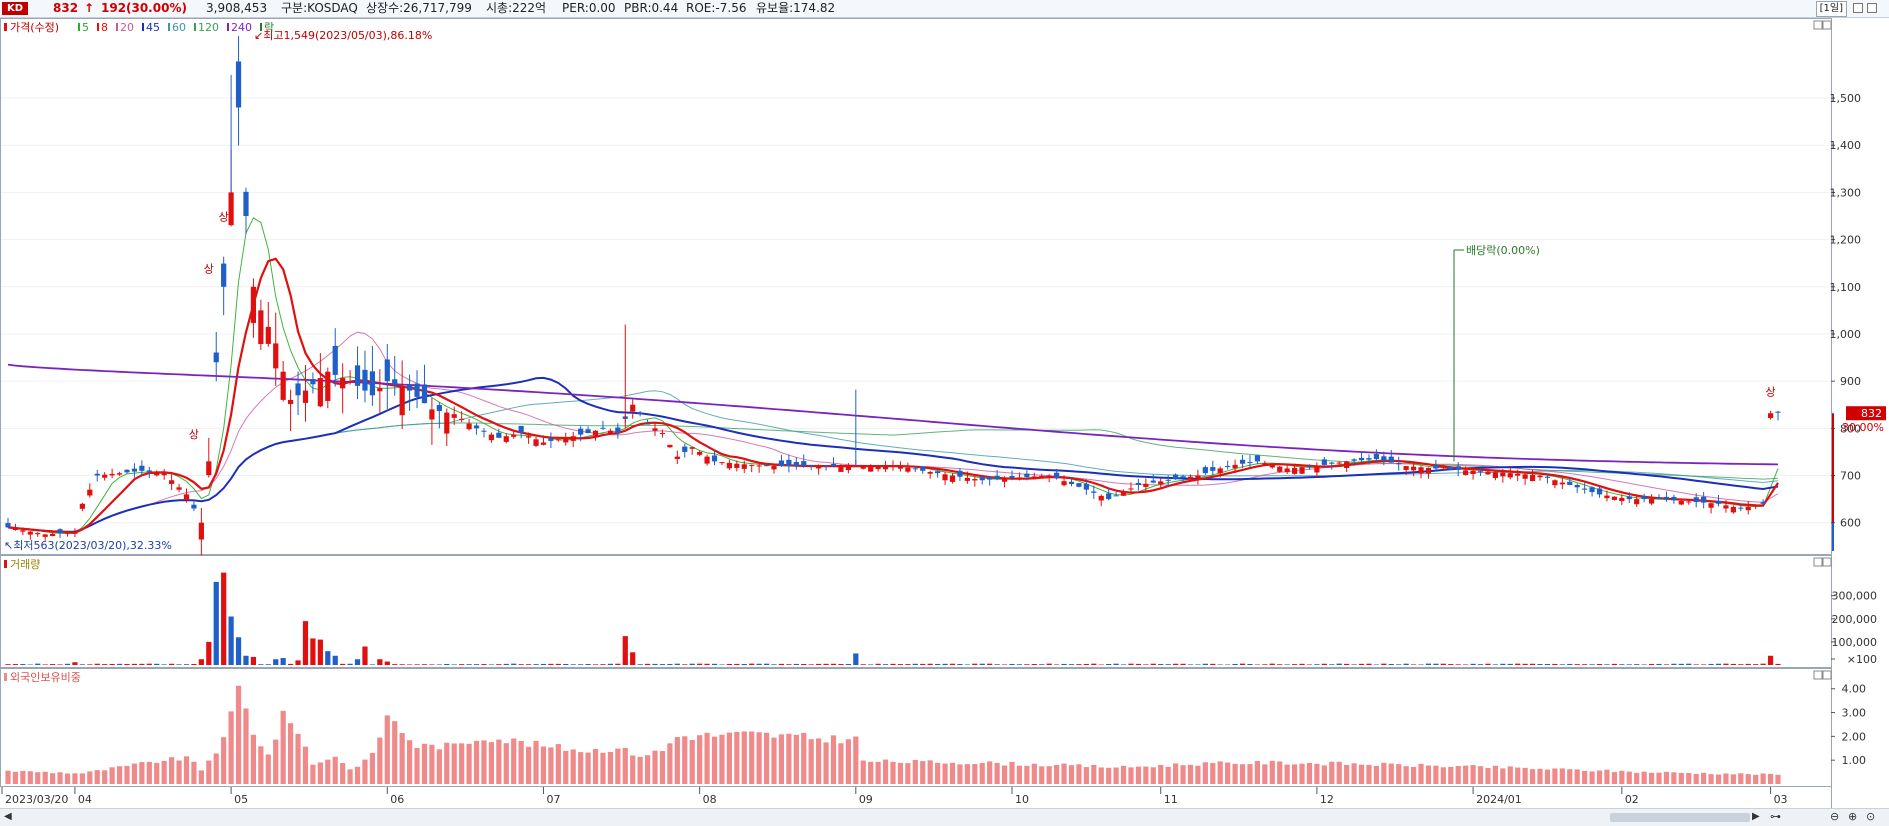 This screenshot has width=1889, height=826. I want to click on horizontal-scrollbar: ◀ ▶ ⊶ ⊖ ⊕ ⊙, so click(944, 817).